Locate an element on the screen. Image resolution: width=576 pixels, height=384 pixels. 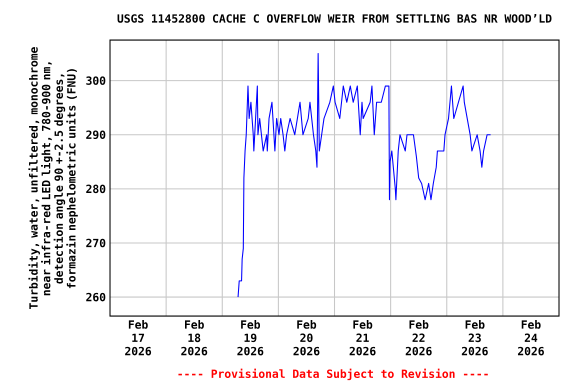
y-tick-label: 290 is located at coordinates (96, 135).